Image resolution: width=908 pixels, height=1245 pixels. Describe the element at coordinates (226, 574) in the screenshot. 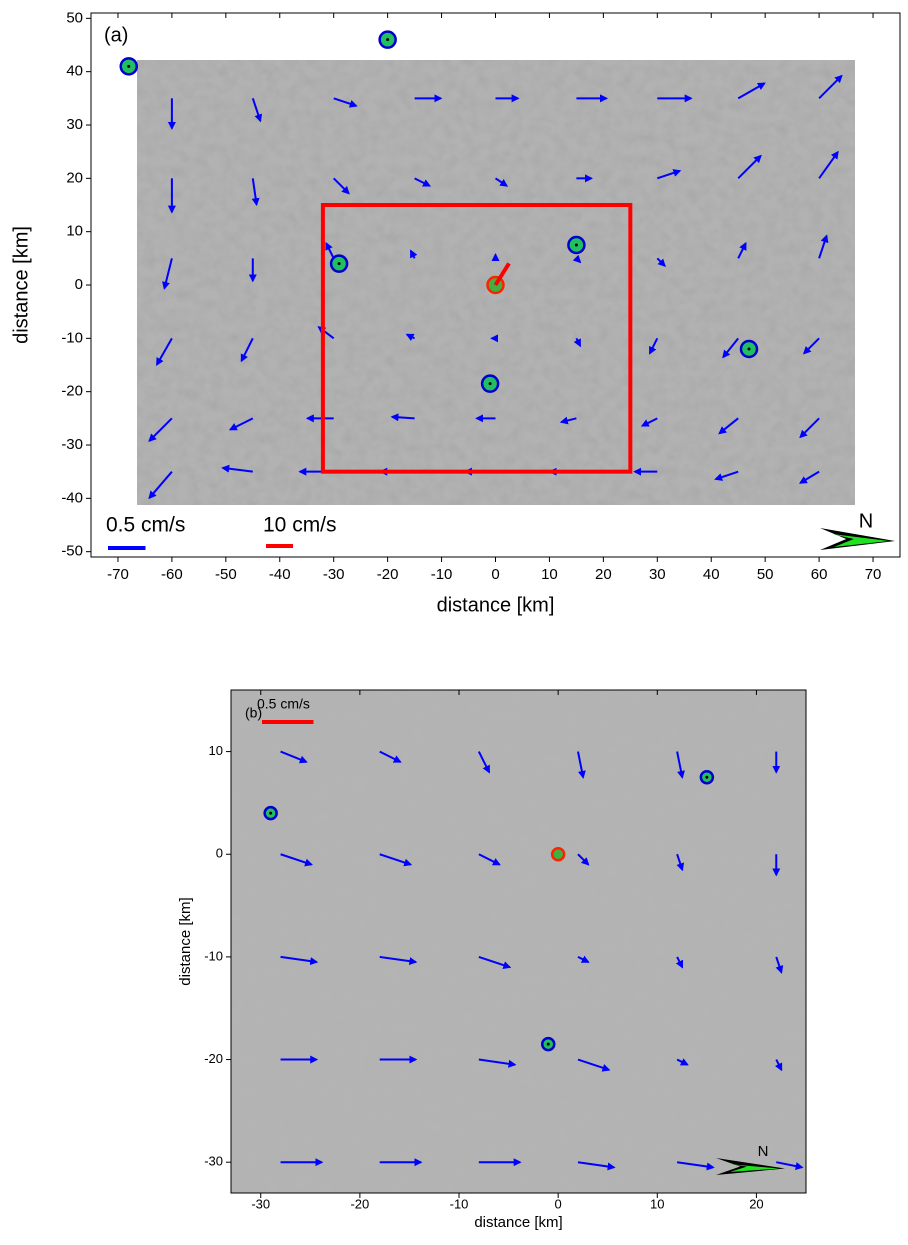

I see `x-tick-label: -50` at that location.